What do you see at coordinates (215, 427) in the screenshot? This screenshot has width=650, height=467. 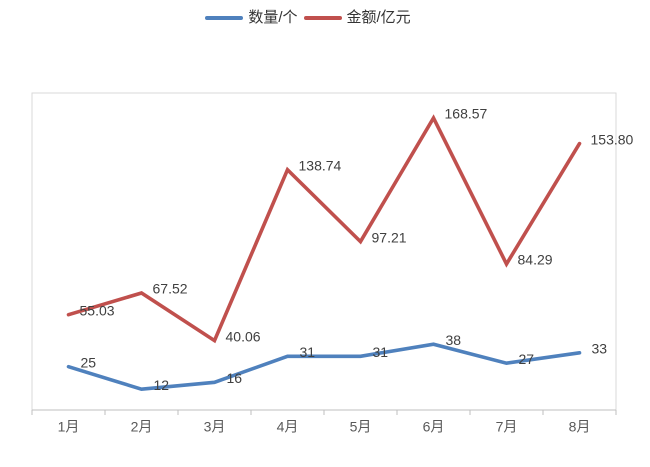 I see `x-axis-label: 3月` at bounding box center [215, 427].